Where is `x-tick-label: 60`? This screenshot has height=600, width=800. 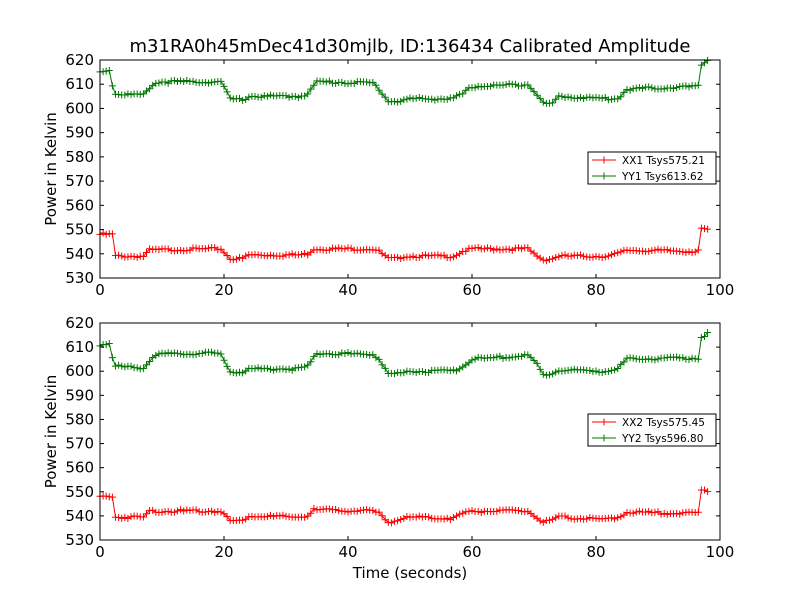
x-tick-label: 60 is located at coordinates (471, 290).